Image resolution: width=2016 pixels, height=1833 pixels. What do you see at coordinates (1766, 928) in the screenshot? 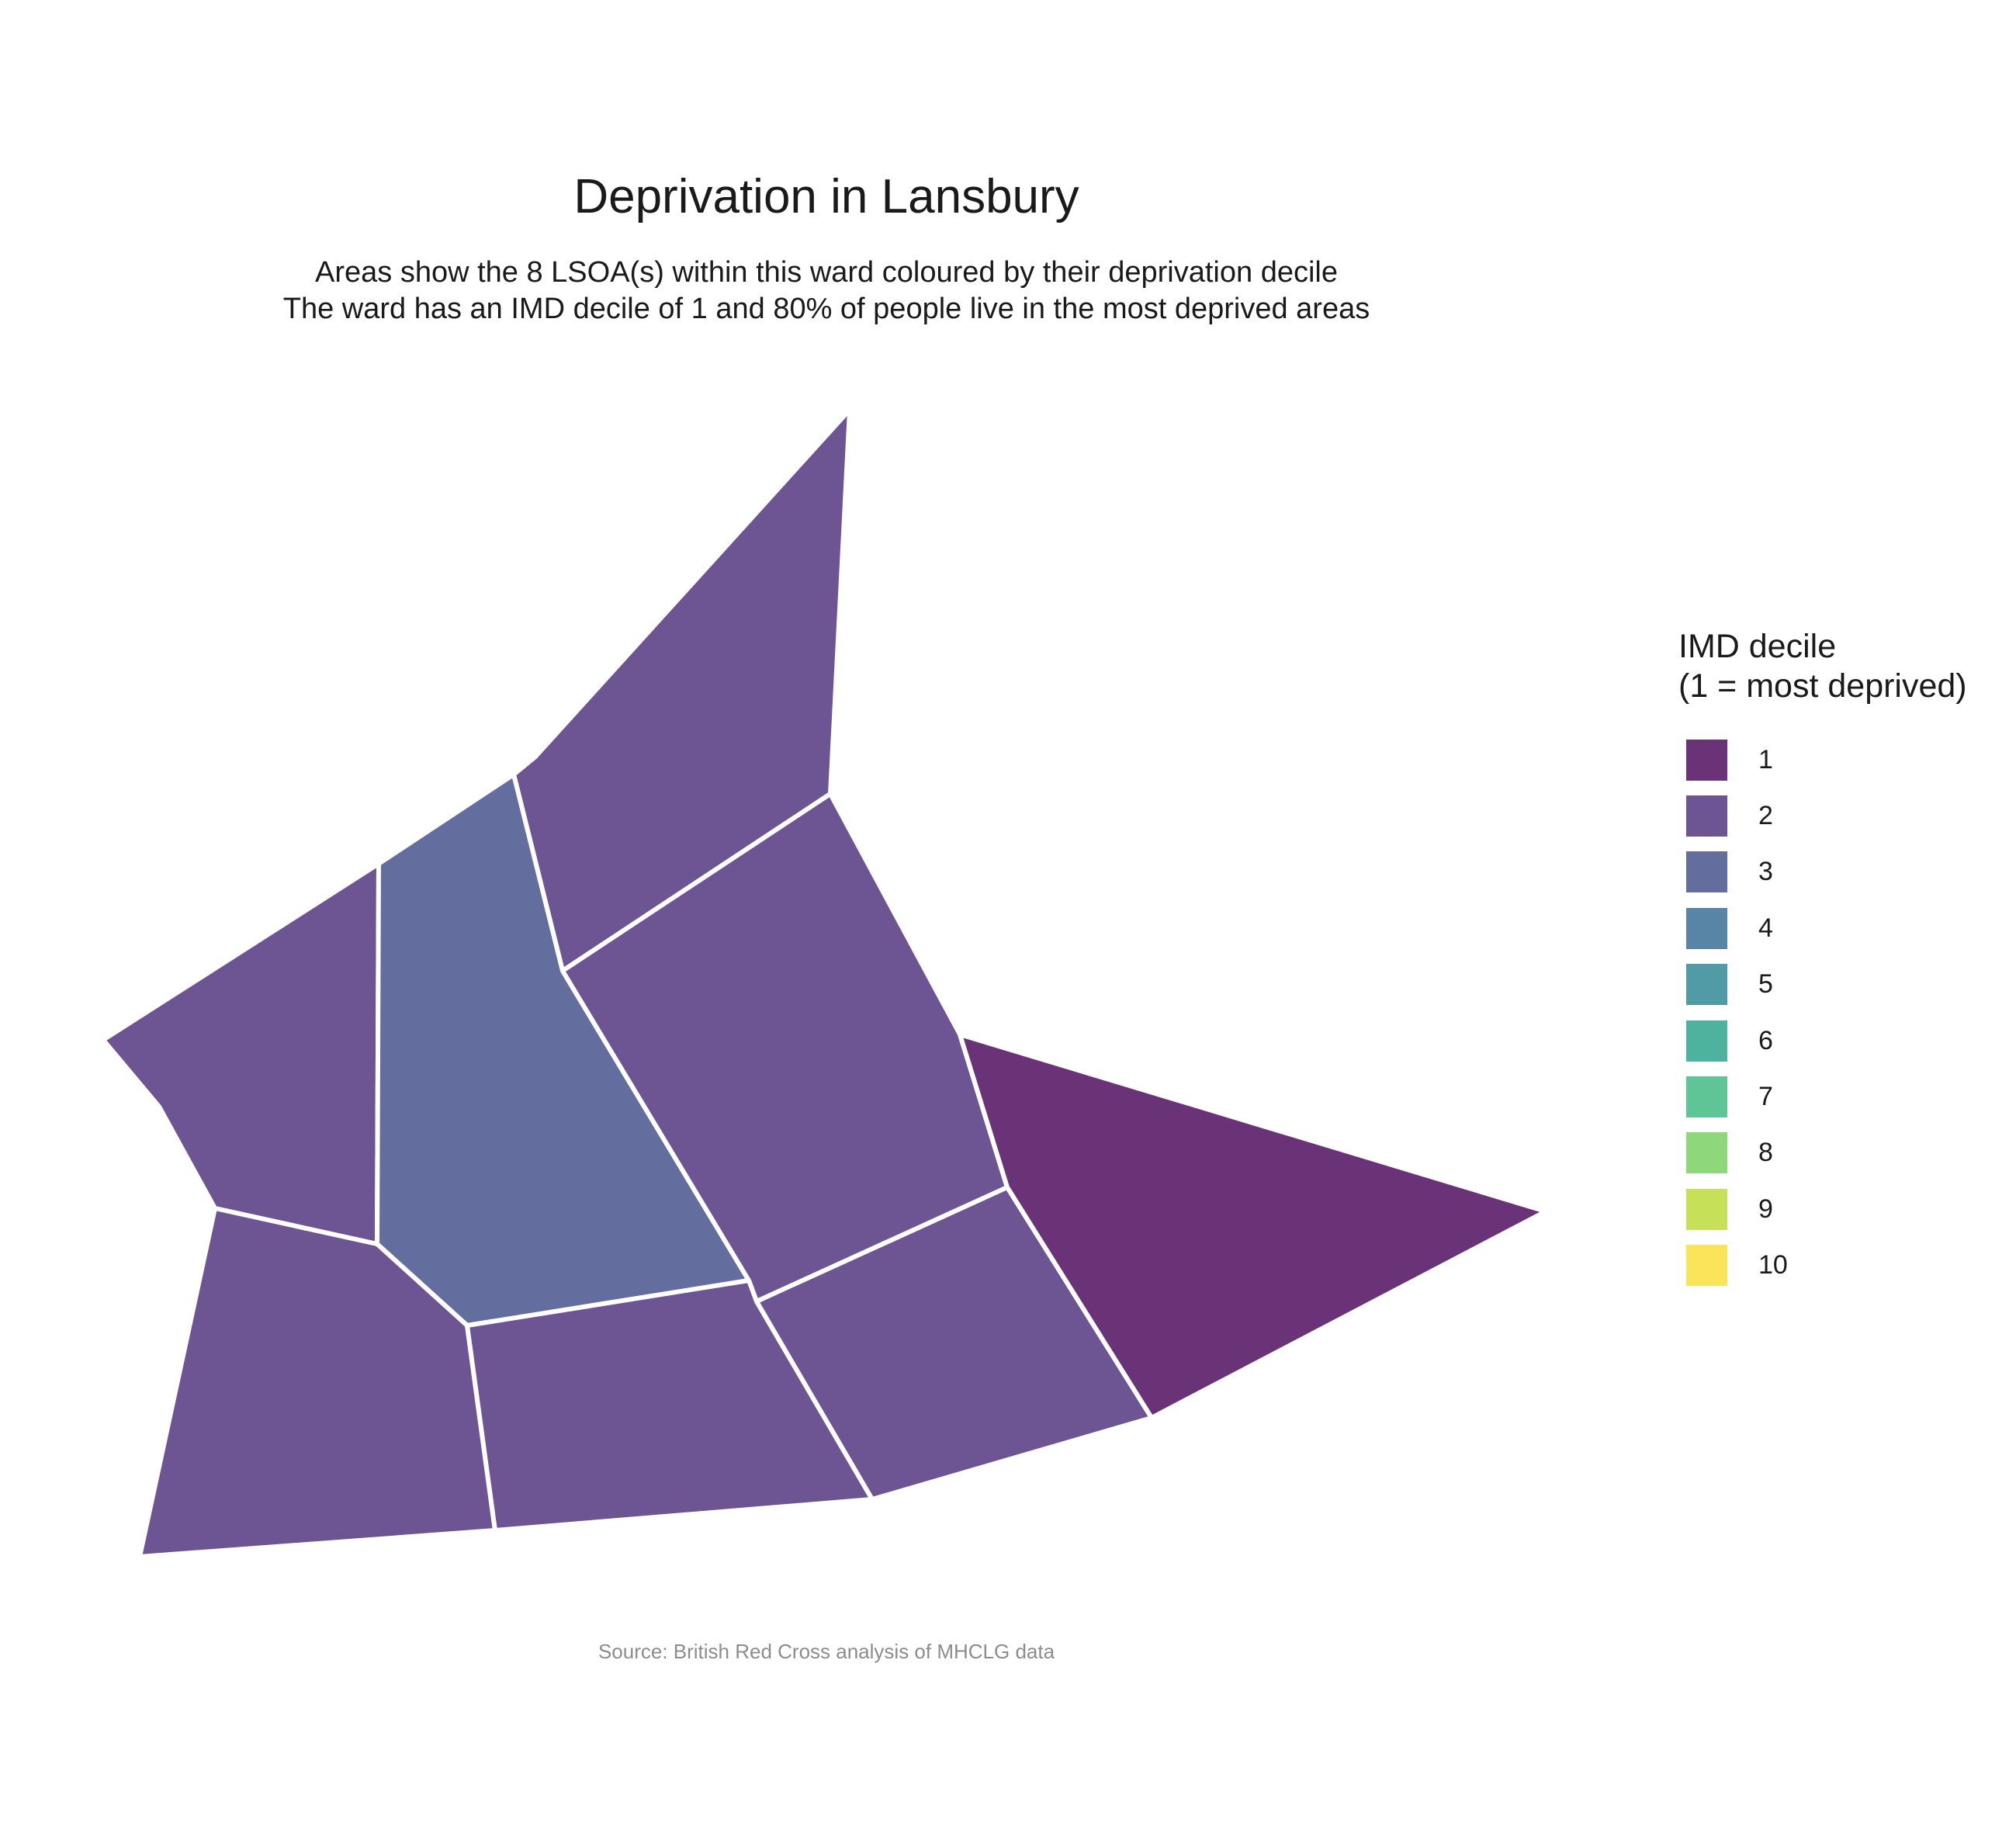
I see `legend-label: 4` at bounding box center [1766, 928].